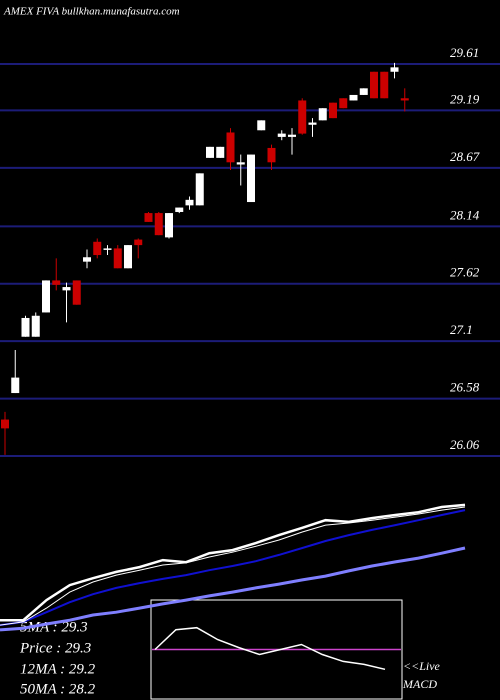  I want to click on y-tick-label: 29.61, so click(464, 52).